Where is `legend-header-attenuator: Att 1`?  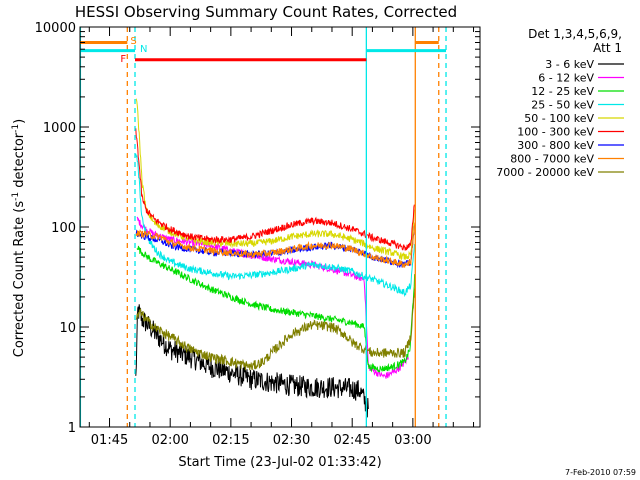 legend-header-attenuator: Att 1 is located at coordinates (607, 48).